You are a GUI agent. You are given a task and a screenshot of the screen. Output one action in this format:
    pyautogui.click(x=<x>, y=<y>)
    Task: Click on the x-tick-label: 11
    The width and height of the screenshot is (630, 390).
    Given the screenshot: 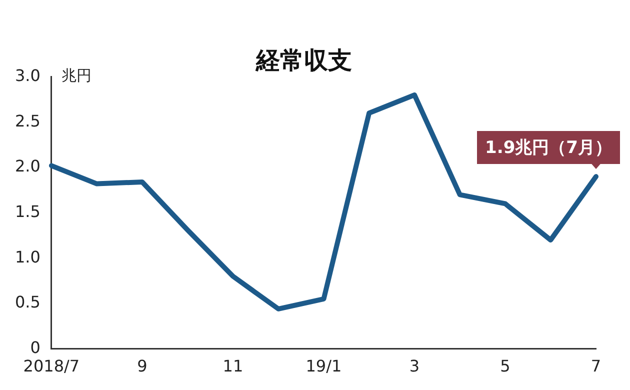 What is the action you would take?
    pyautogui.click(x=233, y=366)
    